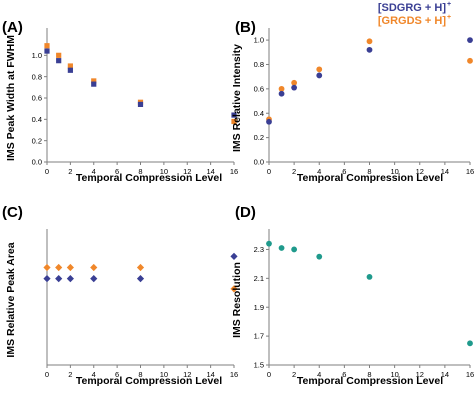 This screenshot has height=401, width=474. Describe the element at coordinates (12, 27) in the screenshot. I see `panel-letter: (A)` at that location.